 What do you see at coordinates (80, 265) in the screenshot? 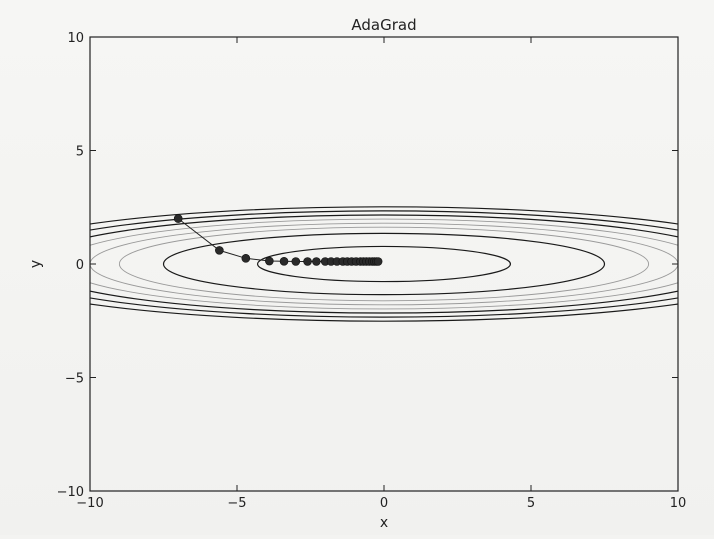
I see `y-tick-label: 0` at bounding box center [80, 265].